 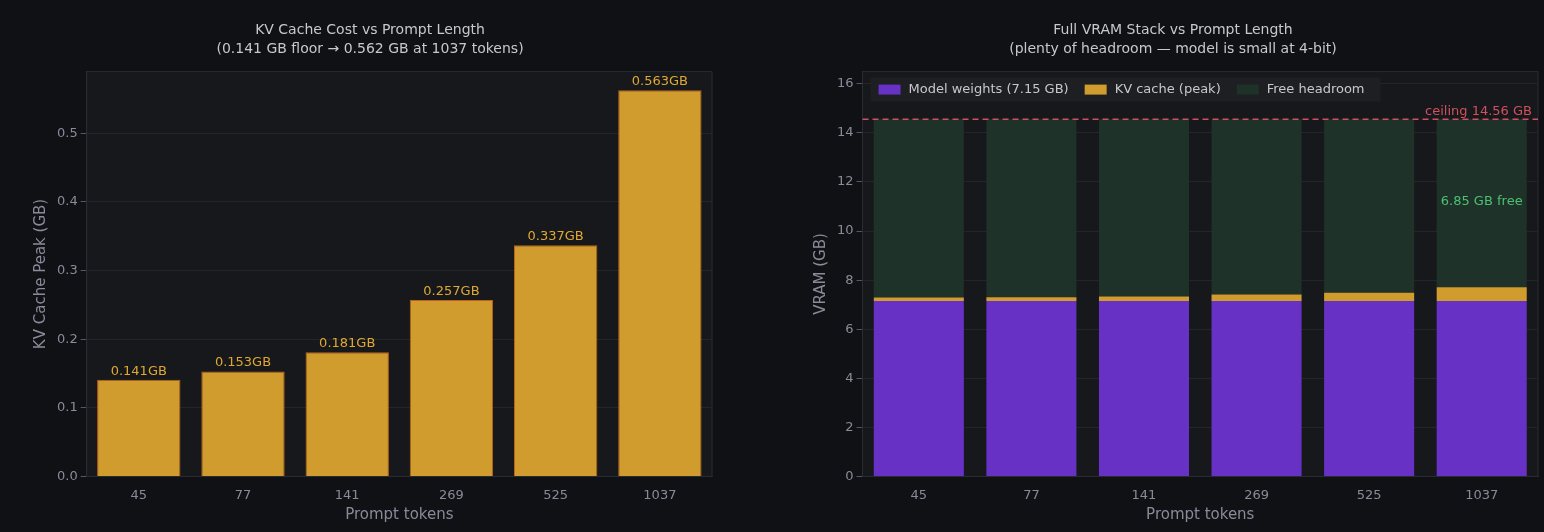 I want to click on y-tick-label: 0, so click(x=849, y=475).